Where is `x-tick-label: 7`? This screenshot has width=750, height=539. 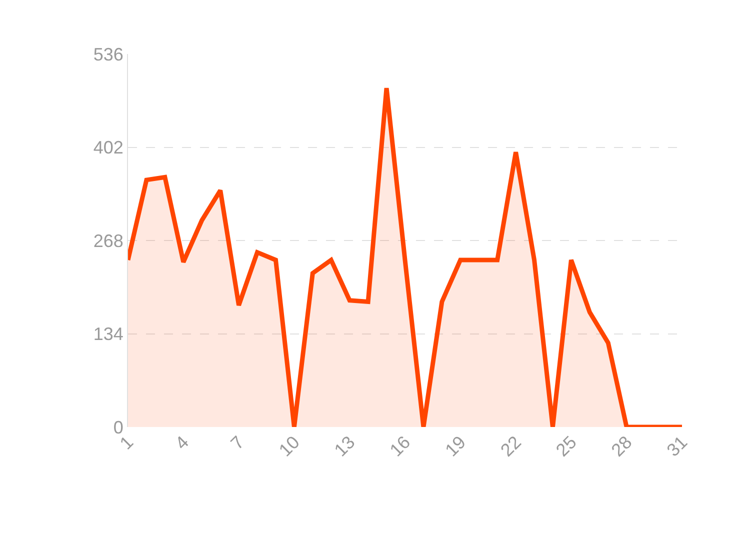
x-tick-label: 7 is located at coordinates (237, 443).